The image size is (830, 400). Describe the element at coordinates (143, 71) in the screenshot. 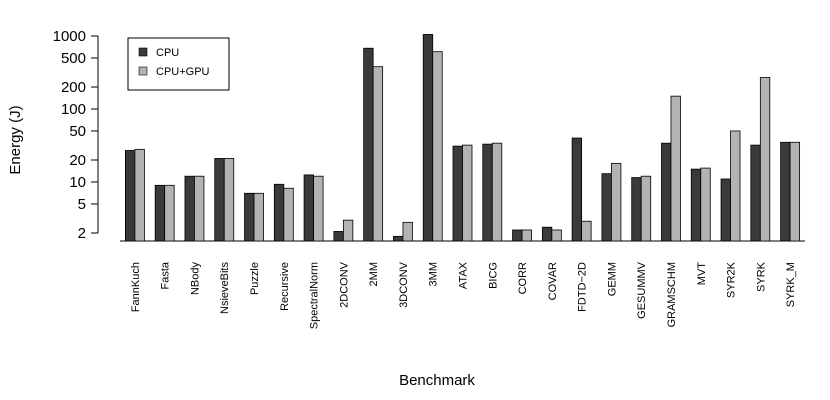

I see `legend-swatch-cpu-gpu` at that location.